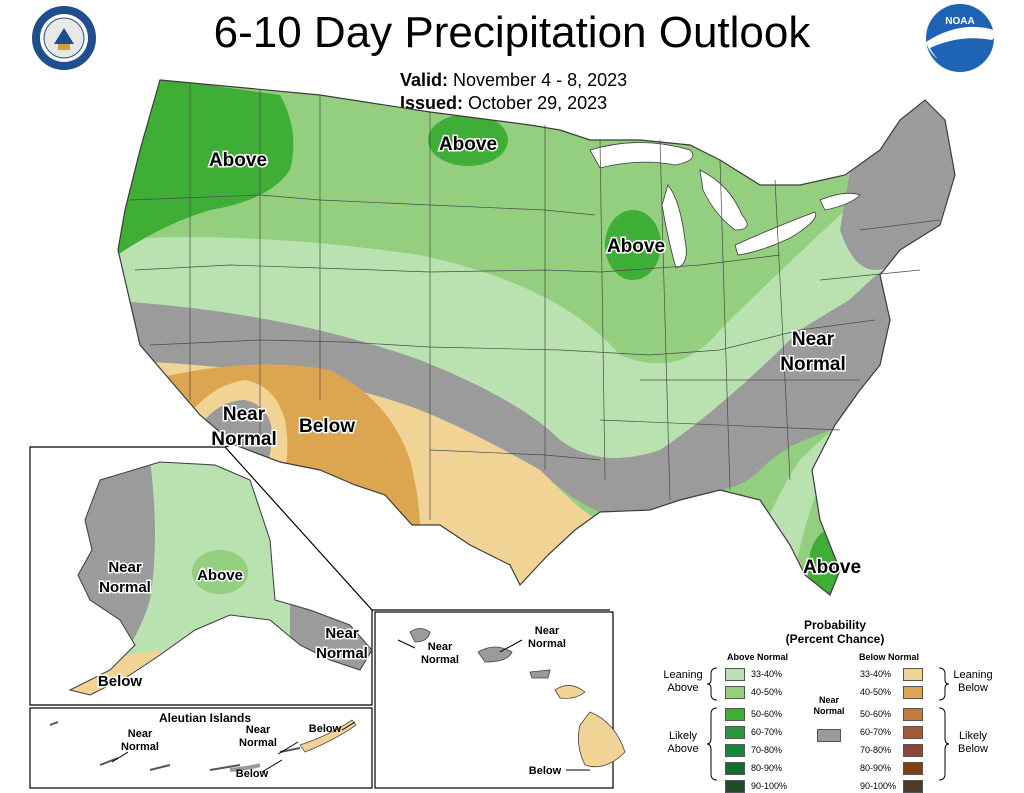  What do you see at coordinates (828, 700) in the screenshot?
I see `near-normal-line1: Near` at bounding box center [828, 700].